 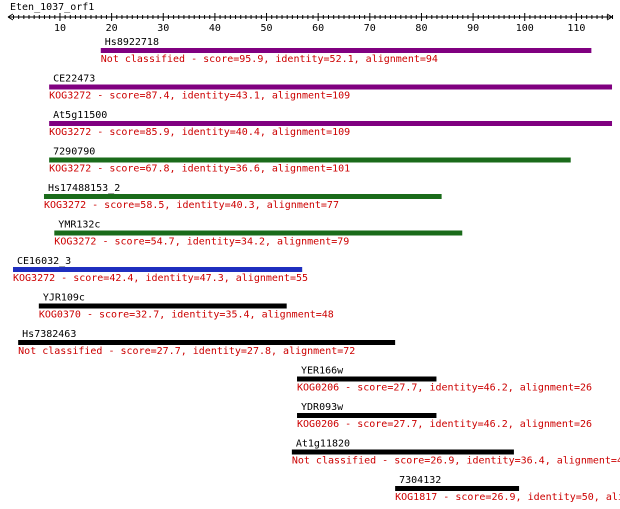 I want to click on hit-name: At1g11820, so click(x=323, y=444).